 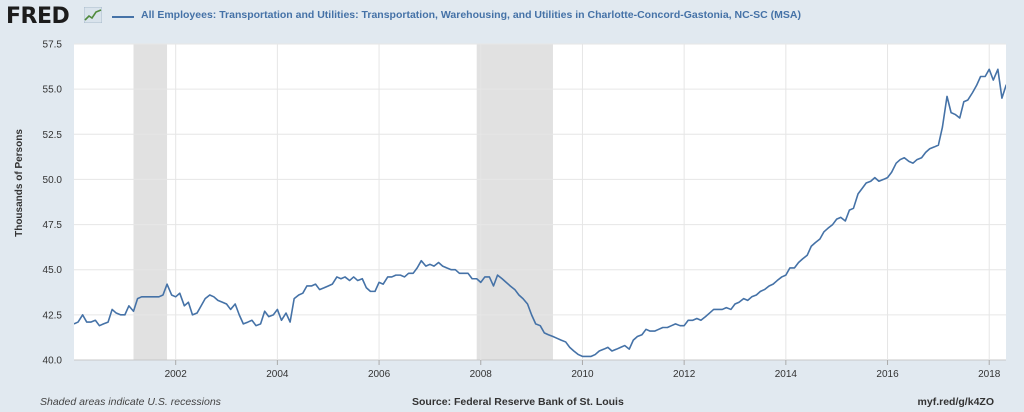 I want to click on x-tick-label: 2014, so click(x=786, y=374).